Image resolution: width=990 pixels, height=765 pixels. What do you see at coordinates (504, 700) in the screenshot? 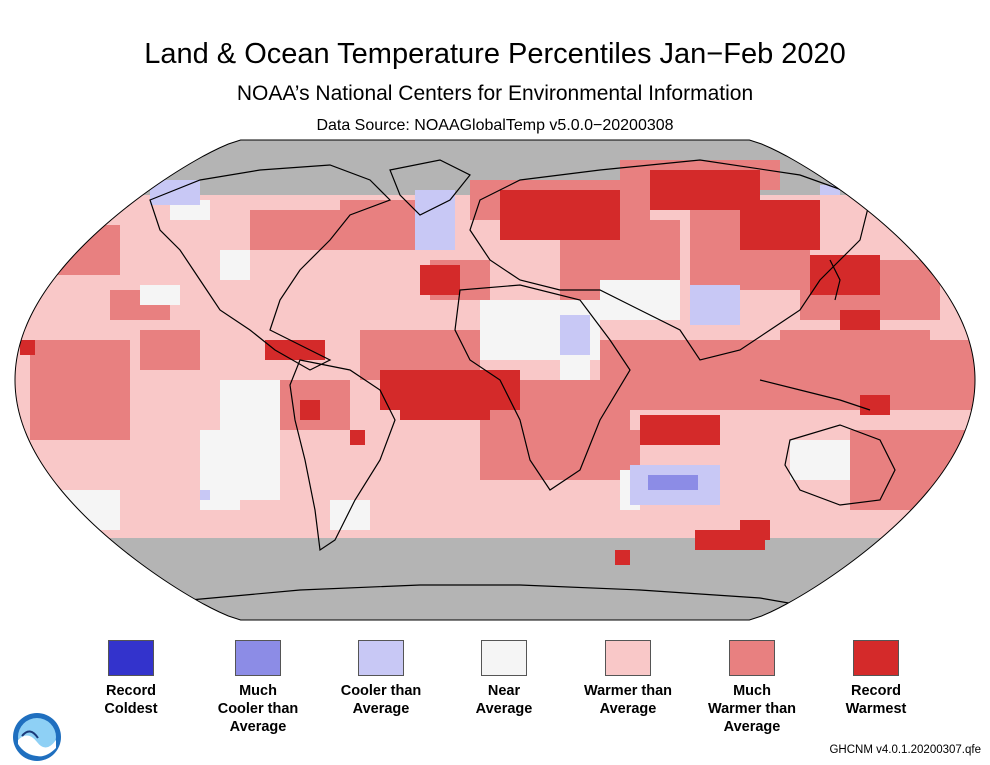
I see `legend-label: Near Average` at bounding box center [504, 700].